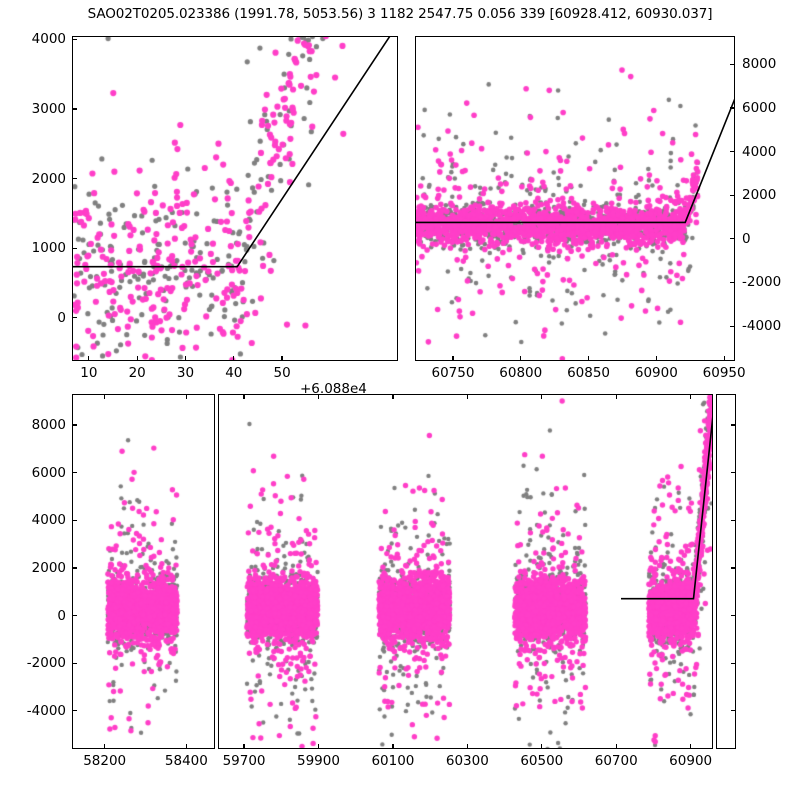 The height and width of the screenshot is (800, 800). I want to click on trendline-top-right, so click(575, 161).